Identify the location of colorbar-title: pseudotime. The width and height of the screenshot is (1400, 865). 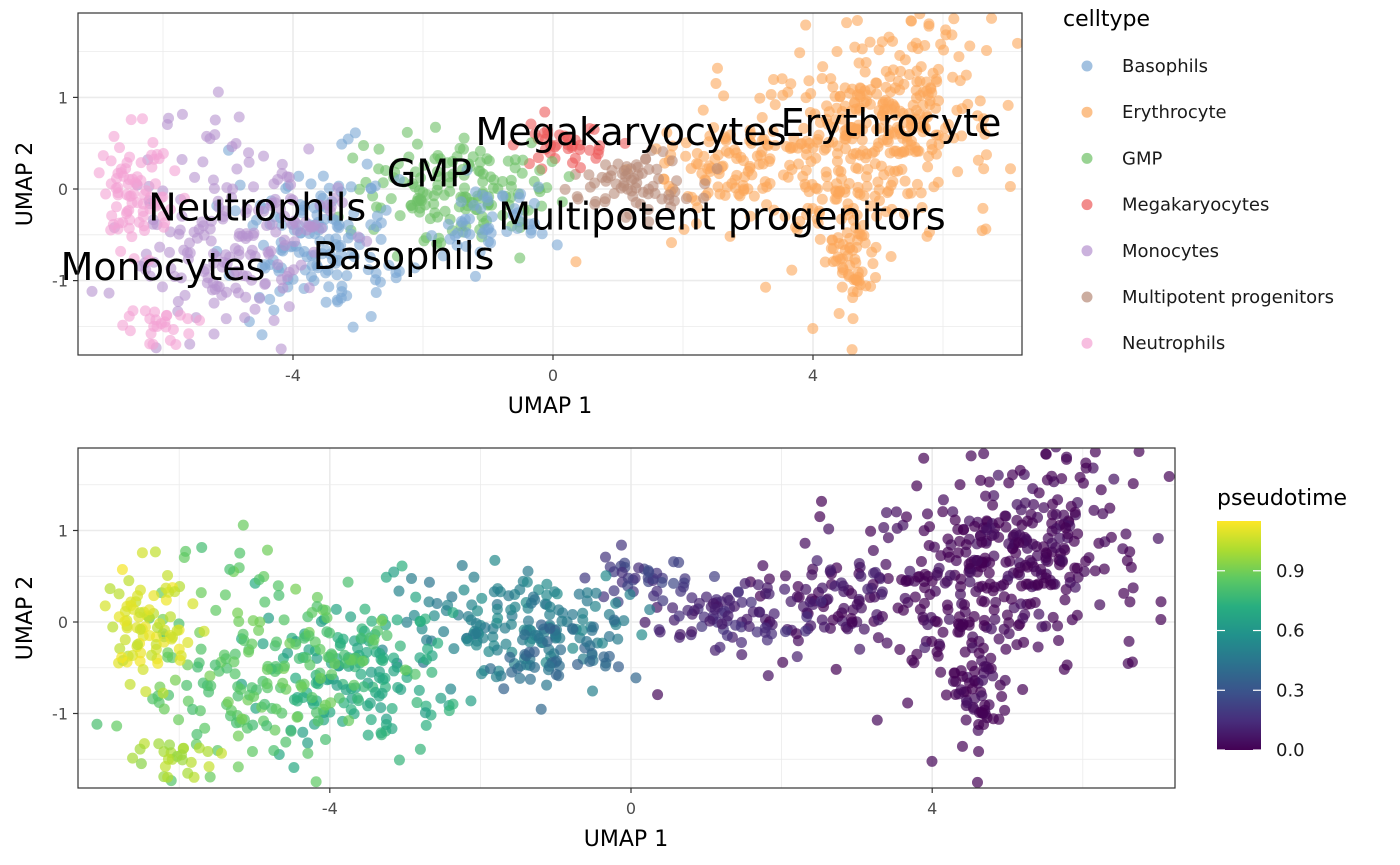
(1282, 498).